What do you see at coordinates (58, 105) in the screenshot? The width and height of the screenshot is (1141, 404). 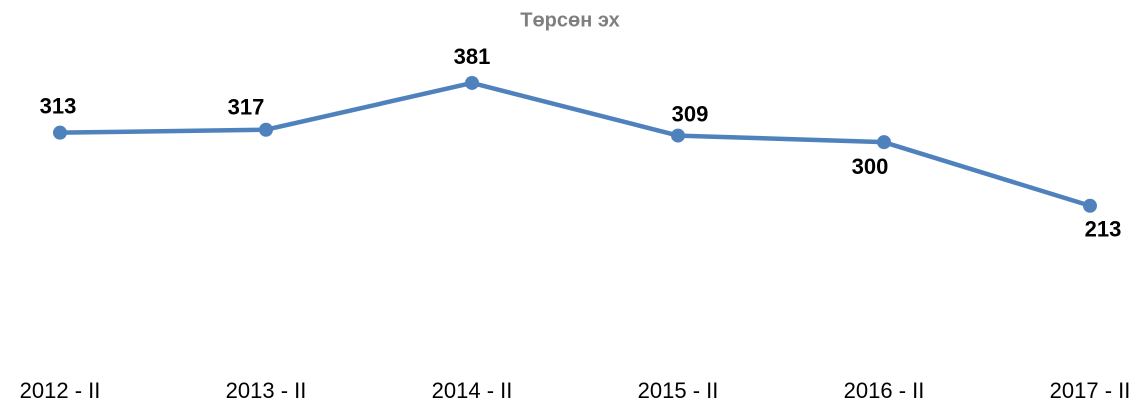 I see `data-label: 313` at bounding box center [58, 105].